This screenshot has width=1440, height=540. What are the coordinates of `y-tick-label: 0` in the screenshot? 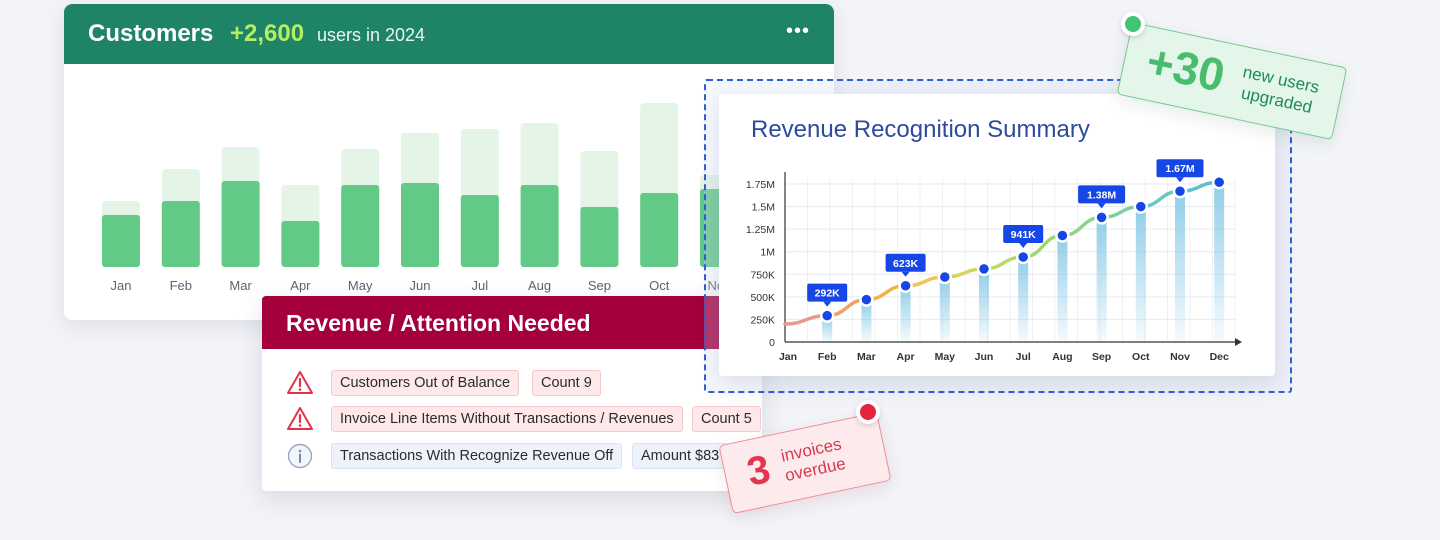 It's located at (772, 343).